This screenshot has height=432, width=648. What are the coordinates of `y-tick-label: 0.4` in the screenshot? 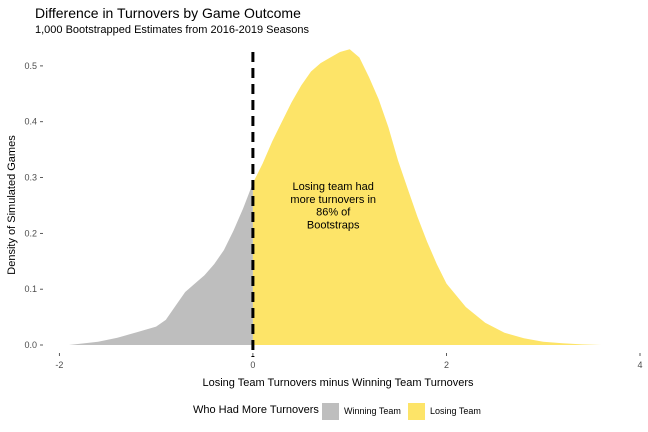 It's located at (30, 122).